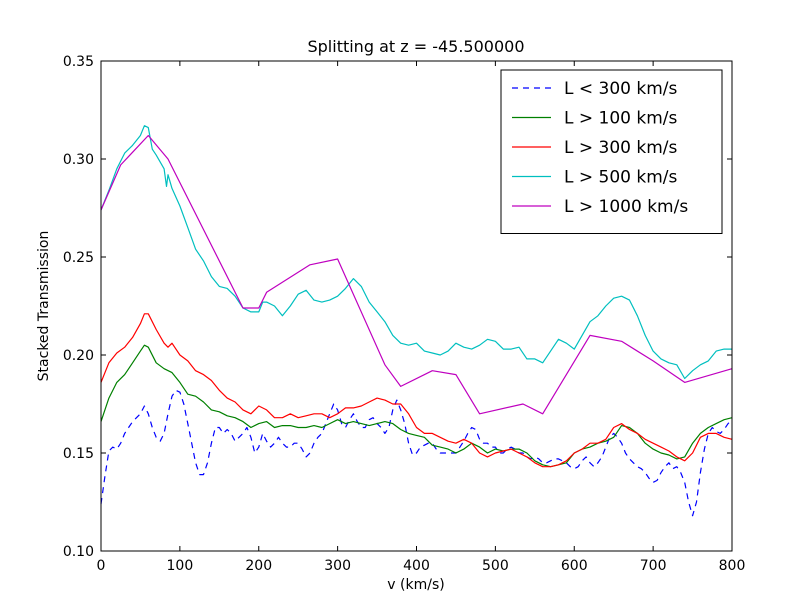  What do you see at coordinates (574, 566) in the screenshot?
I see `x-tick-label: 600` at bounding box center [574, 566].